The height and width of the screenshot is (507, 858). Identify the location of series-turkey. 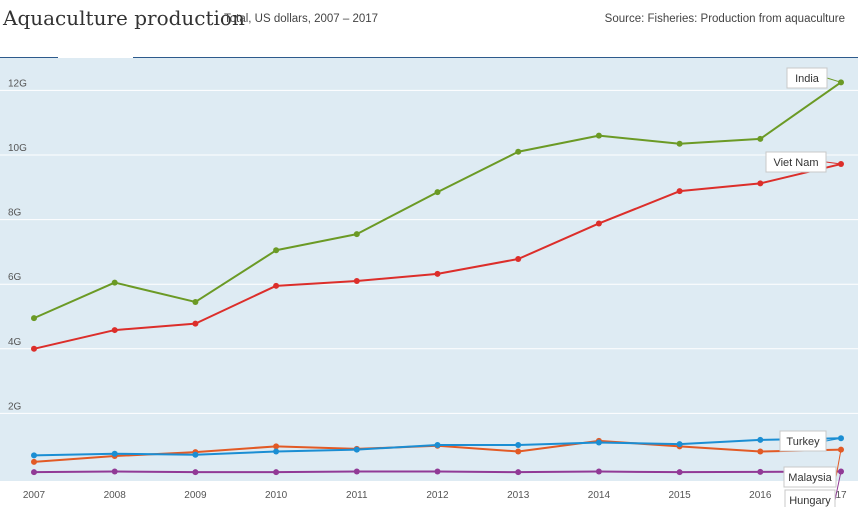
(437, 447).